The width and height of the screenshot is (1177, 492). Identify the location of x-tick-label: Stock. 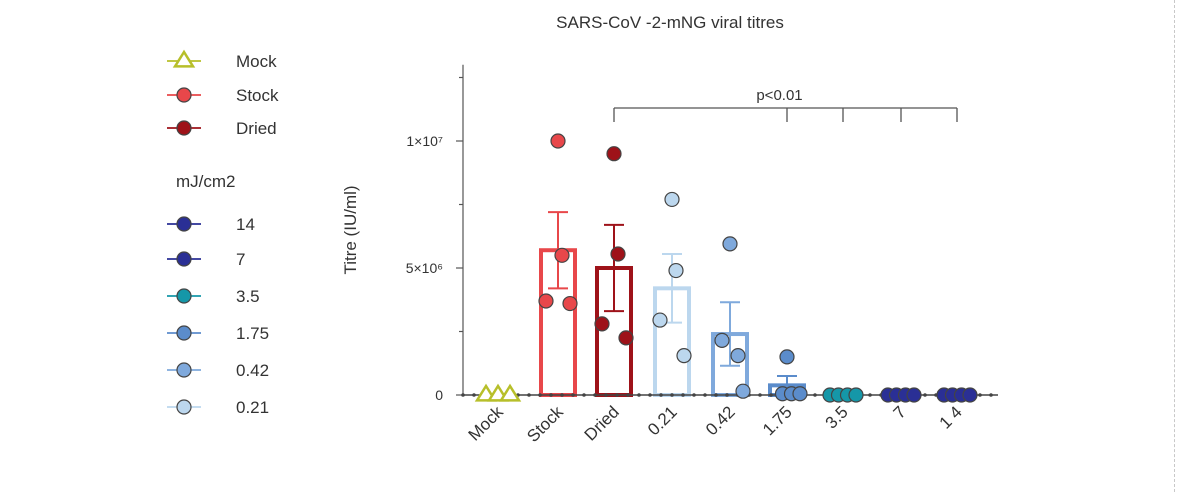
(545, 424).